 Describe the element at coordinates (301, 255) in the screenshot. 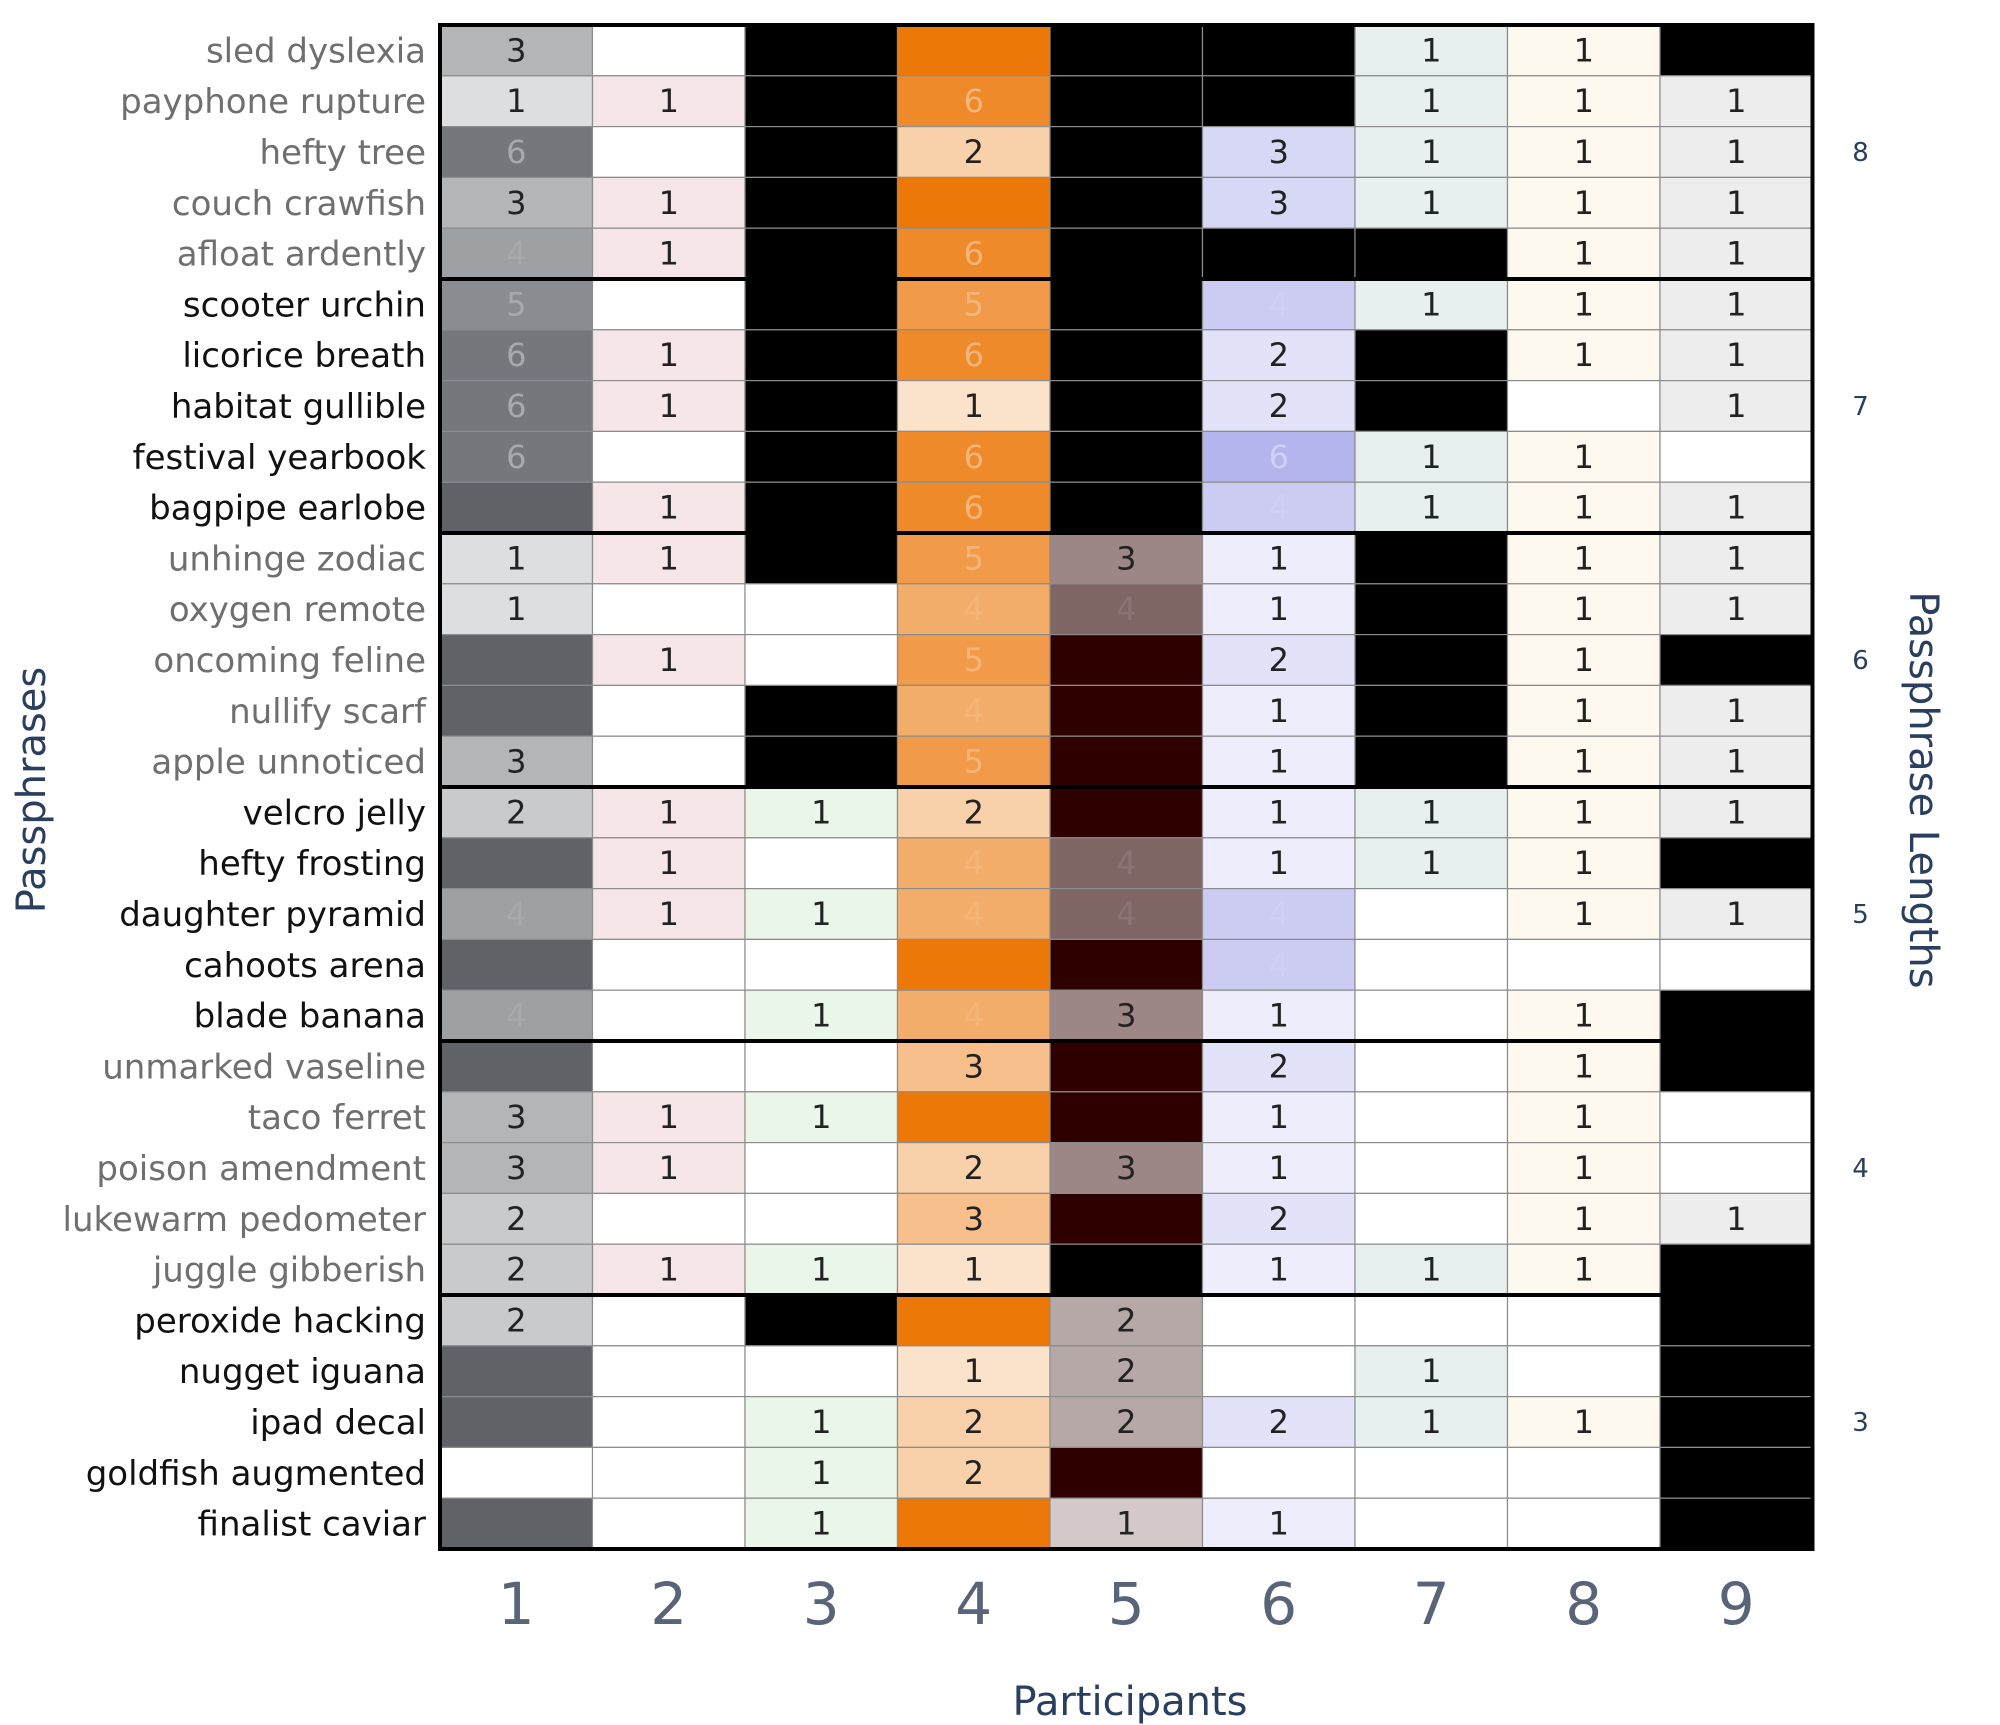

I see `passphrase-label: afloat ardently` at that location.